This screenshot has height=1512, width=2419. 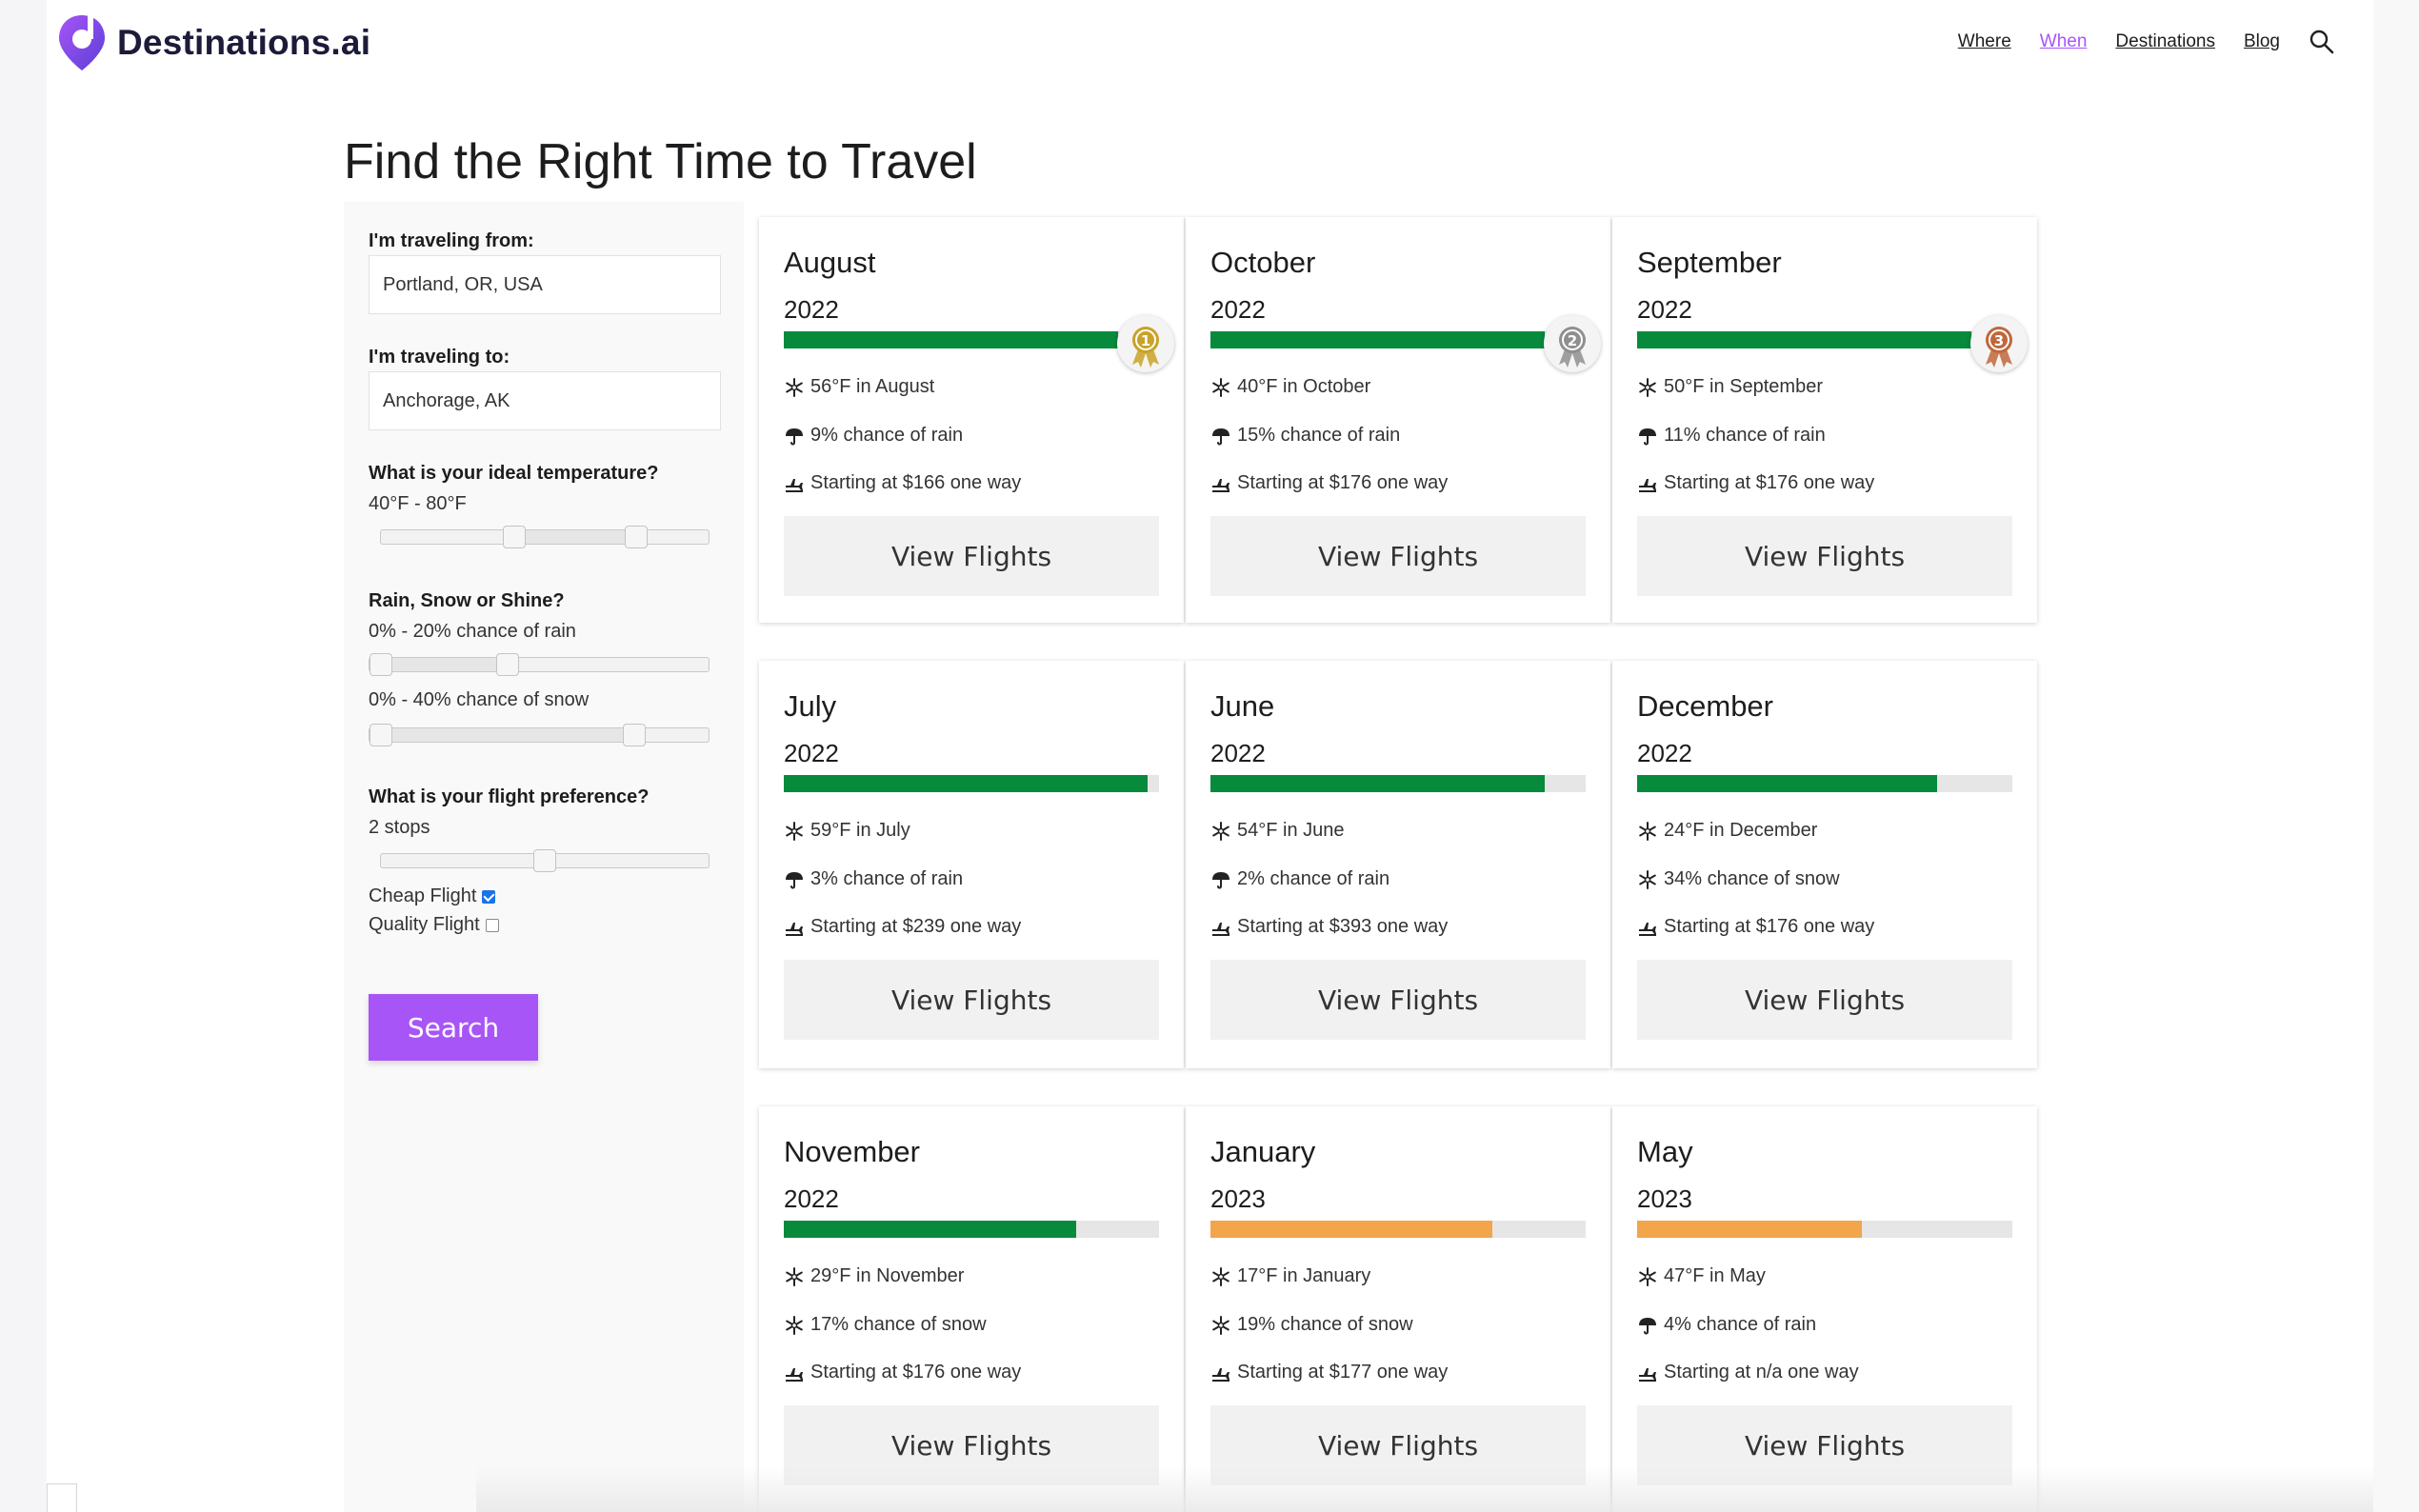 What do you see at coordinates (1304, 1275) in the screenshot?
I see `temperature-text: 17°F in January` at bounding box center [1304, 1275].